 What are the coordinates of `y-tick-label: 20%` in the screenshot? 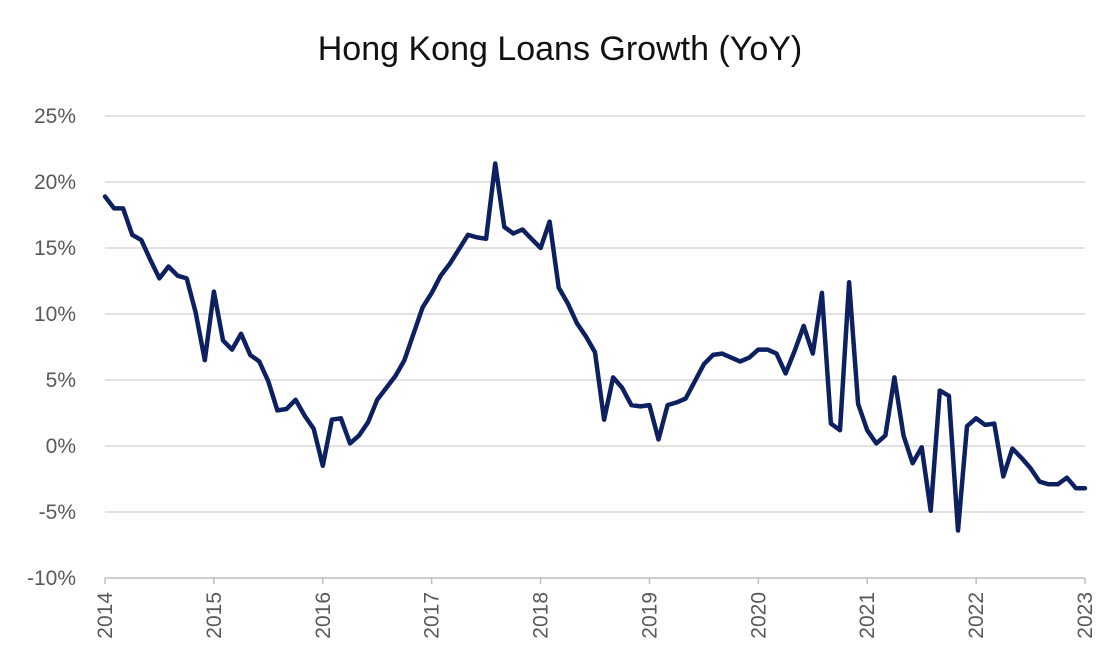 It's located at (55, 182).